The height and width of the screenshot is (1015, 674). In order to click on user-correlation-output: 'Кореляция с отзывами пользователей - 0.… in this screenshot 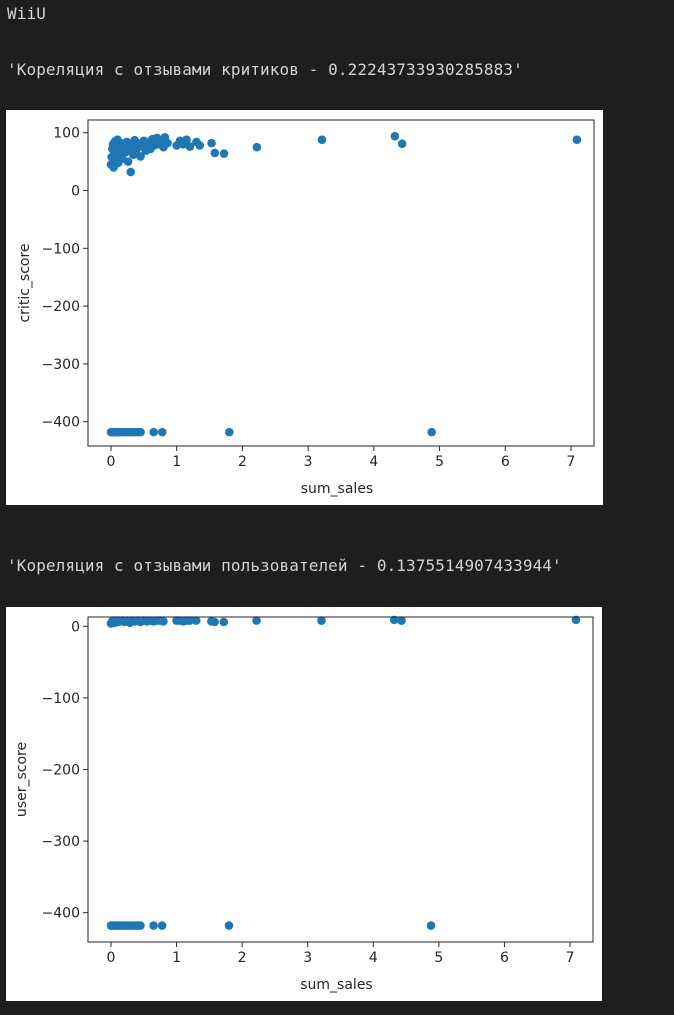, I will do `click(284, 565)`.